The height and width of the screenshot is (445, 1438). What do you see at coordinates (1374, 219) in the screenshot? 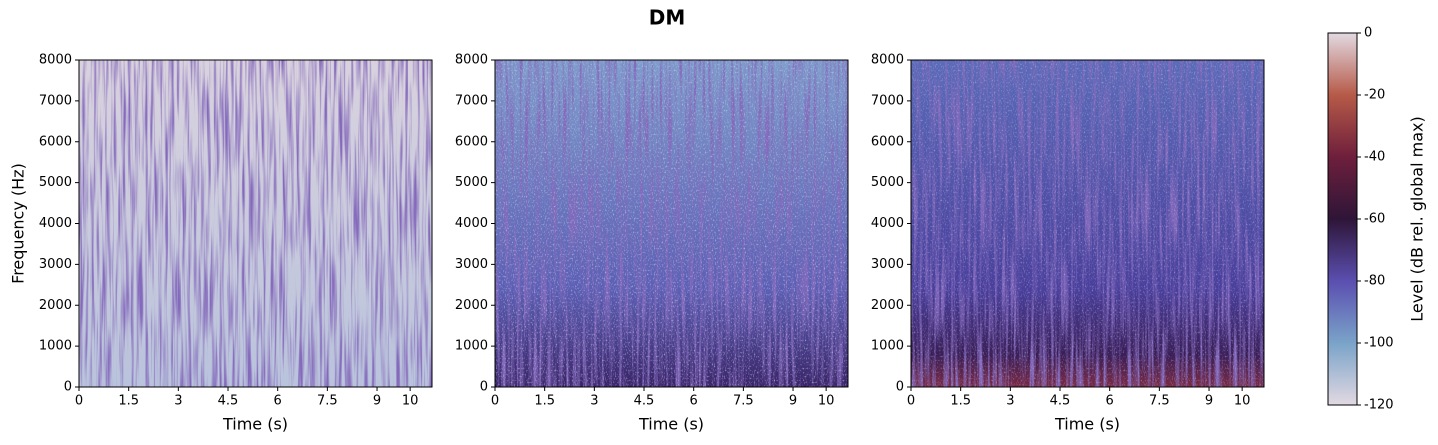
I see `colorbar-tick-label: -60` at bounding box center [1374, 219].